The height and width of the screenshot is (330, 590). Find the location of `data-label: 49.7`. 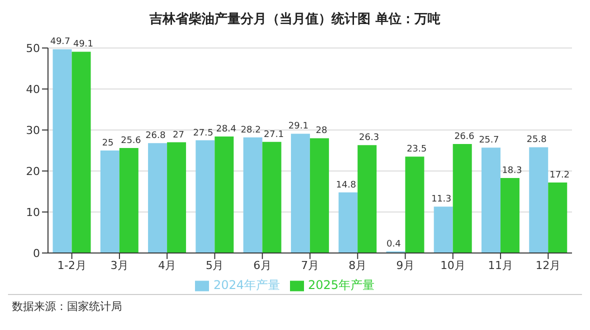

data-label: 49.7 is located at coordinates (60, 42).